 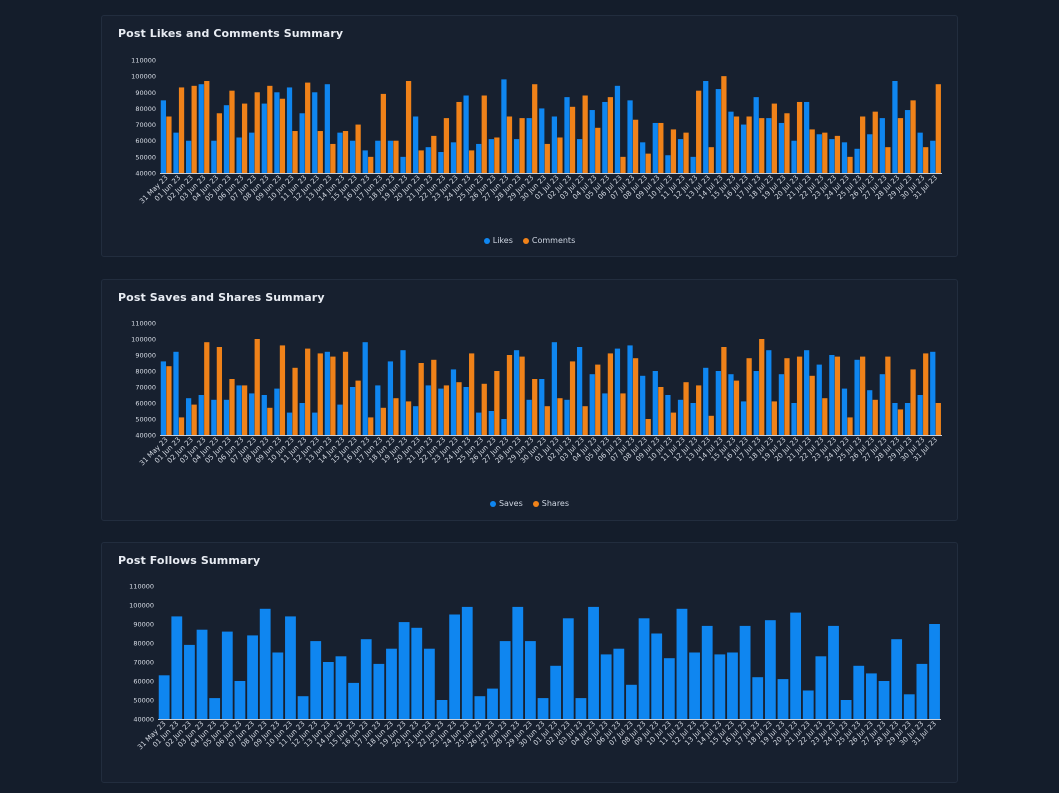 What do you see at coordinates (143, 720) in the screenshot?
I see `y-tick-label: 40000` at bounding box center [143, 720].